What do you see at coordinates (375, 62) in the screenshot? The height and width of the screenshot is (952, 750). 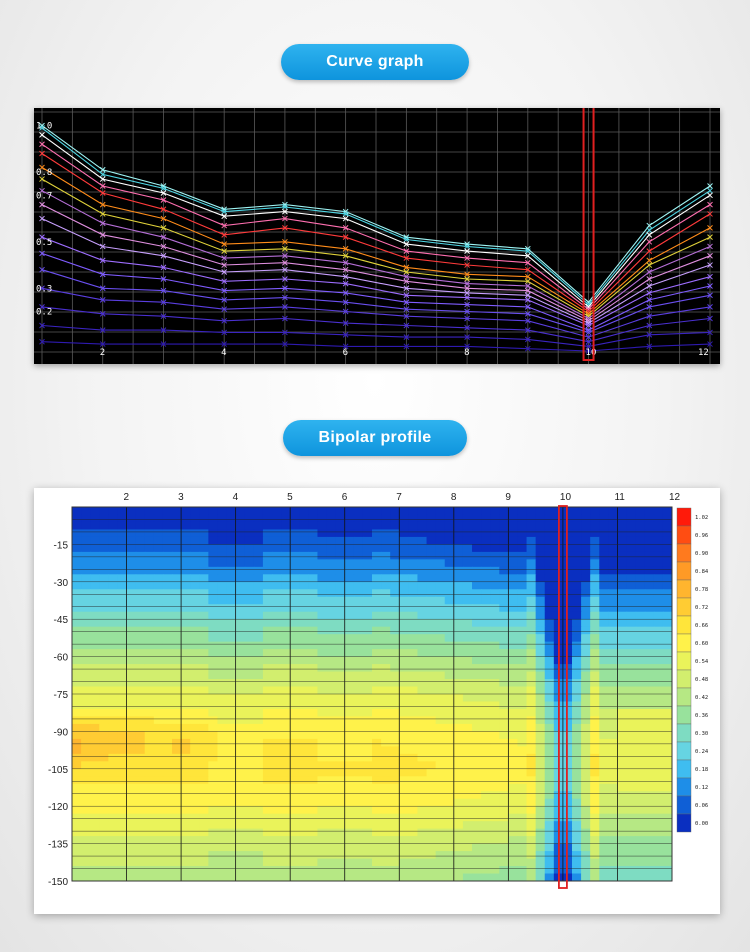 I see `curve-graph-heading: Curve graph` at bounding box center [375, 62].